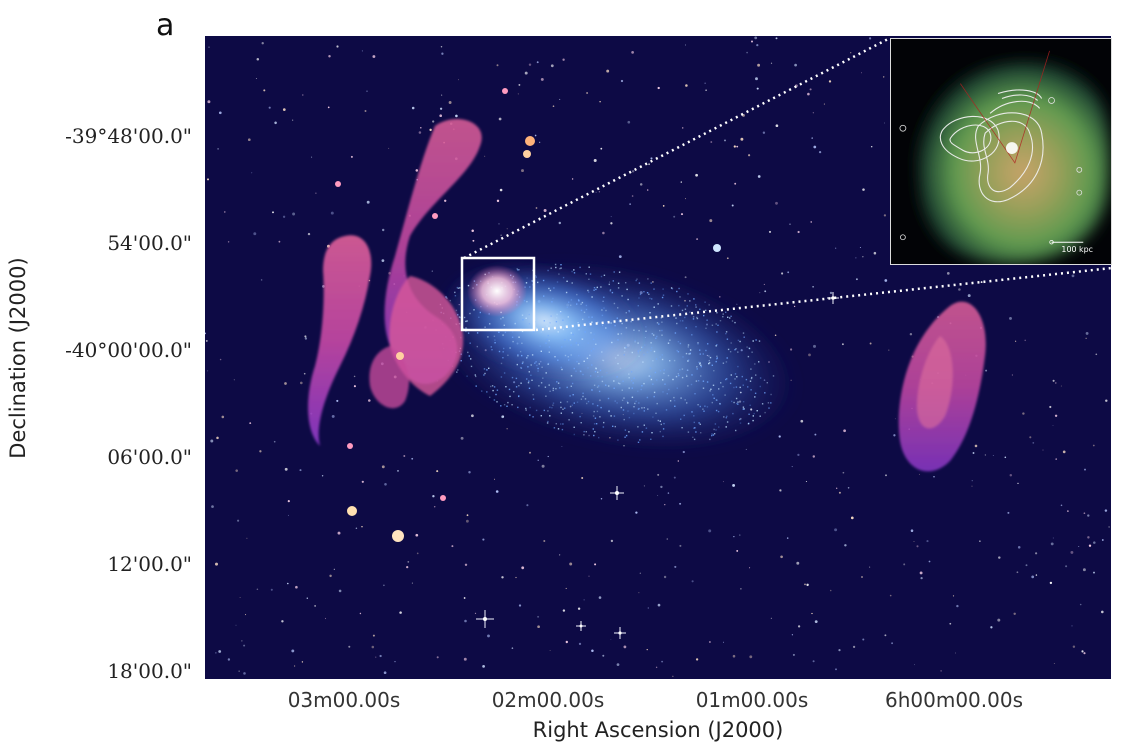 Image resolution: width=1130 pixels, height=750 pixels. Describe the element at coordinates (497, 291) in the screenshot. I see `cluster-core` at that location.